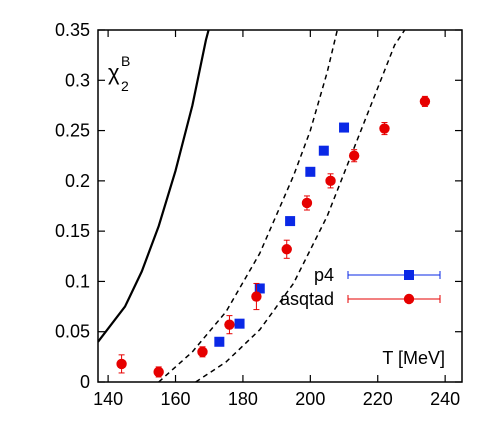 The image size is (491, 429). What do you see at coordinates (378, 399) in the screenshot?
I see `x-tick-label-220: 220` at bounding box center [378, 399].